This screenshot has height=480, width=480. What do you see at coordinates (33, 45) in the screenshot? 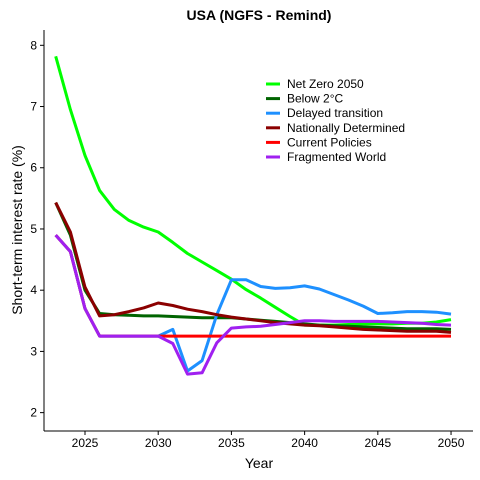
I see `y-tick-label: 8` at bounding box center [33, 45].